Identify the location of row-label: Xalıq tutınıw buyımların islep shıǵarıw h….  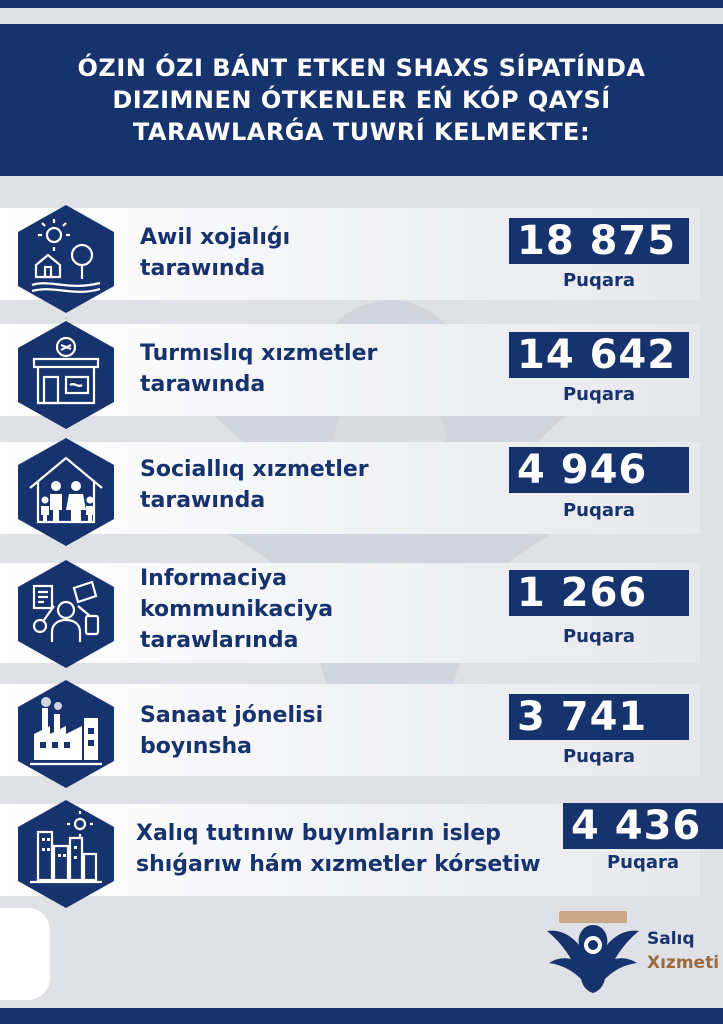
(338, 849).